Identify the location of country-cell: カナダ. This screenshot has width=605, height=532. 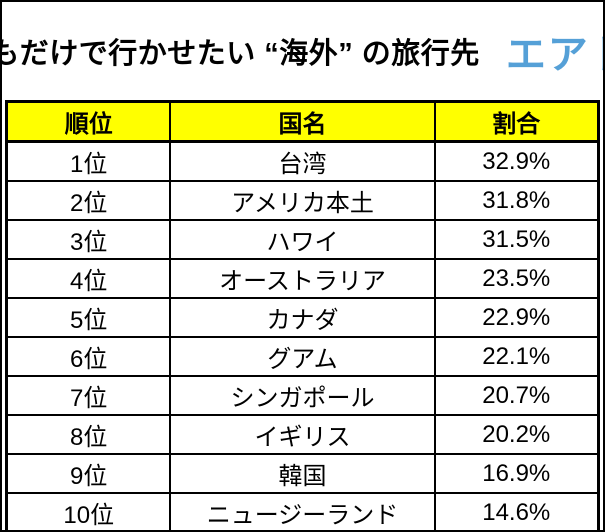
(302, 317).